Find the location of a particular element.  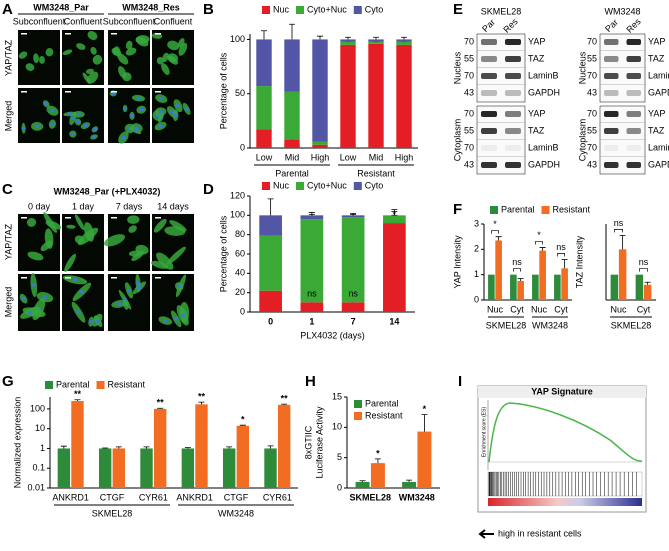

group-label: WM3248 is located at coordinates (550, 325).